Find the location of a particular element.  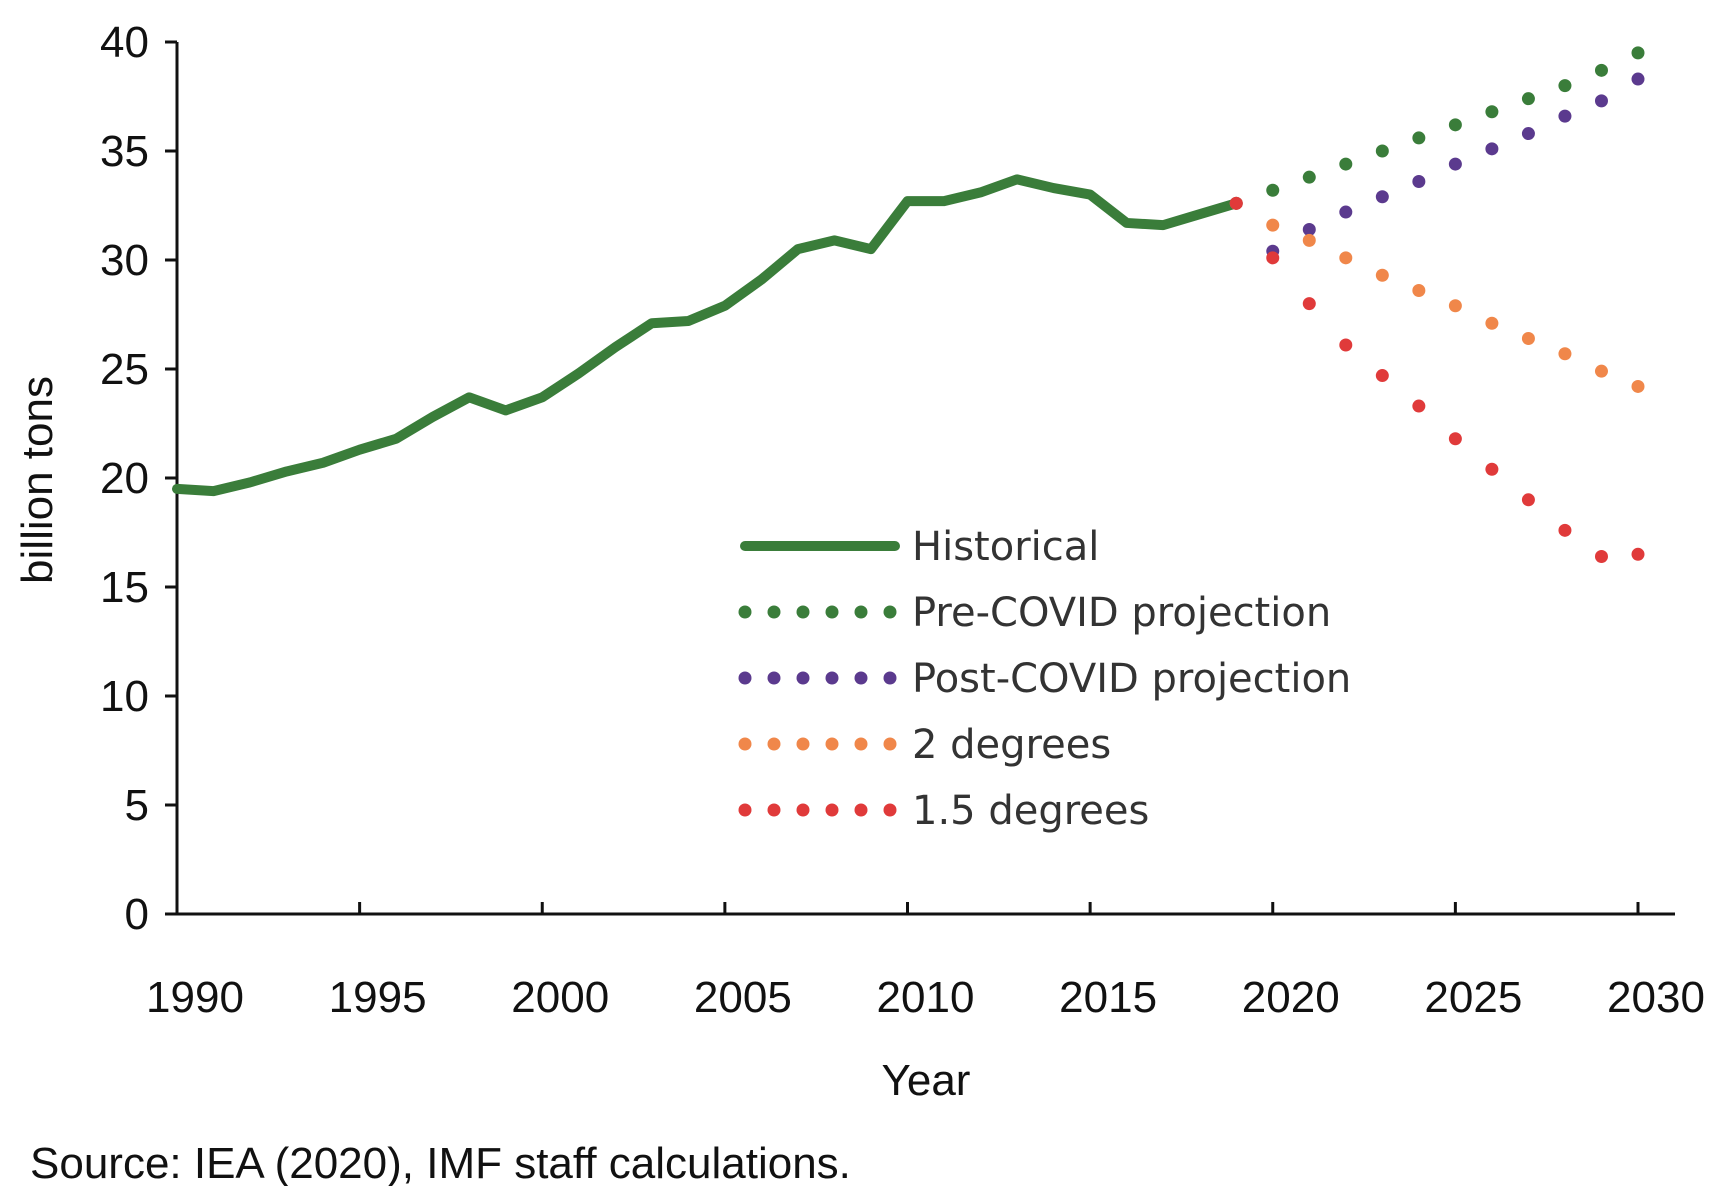

series-pre-covid-projection is located at coordinates (1437, 128).